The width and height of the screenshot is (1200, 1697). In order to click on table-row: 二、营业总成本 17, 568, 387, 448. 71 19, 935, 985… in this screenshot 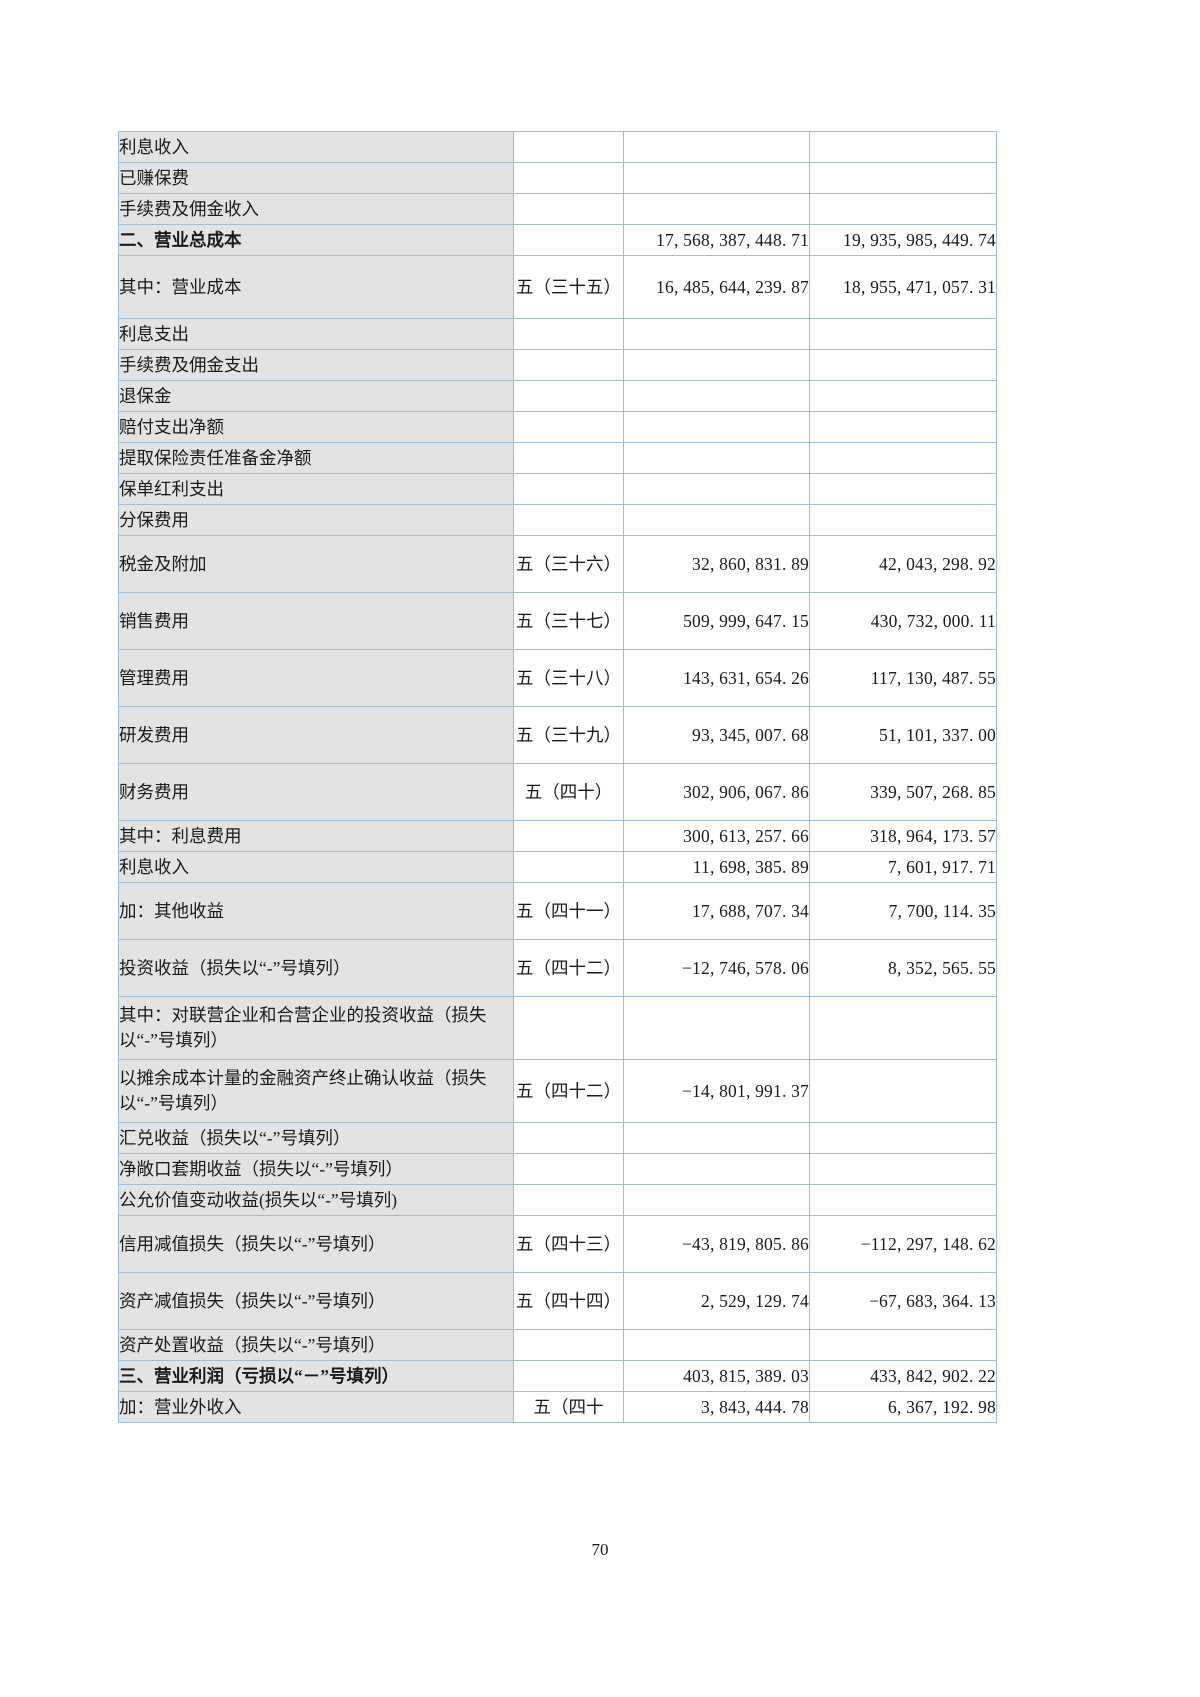, I will do `click(557, 240)`.